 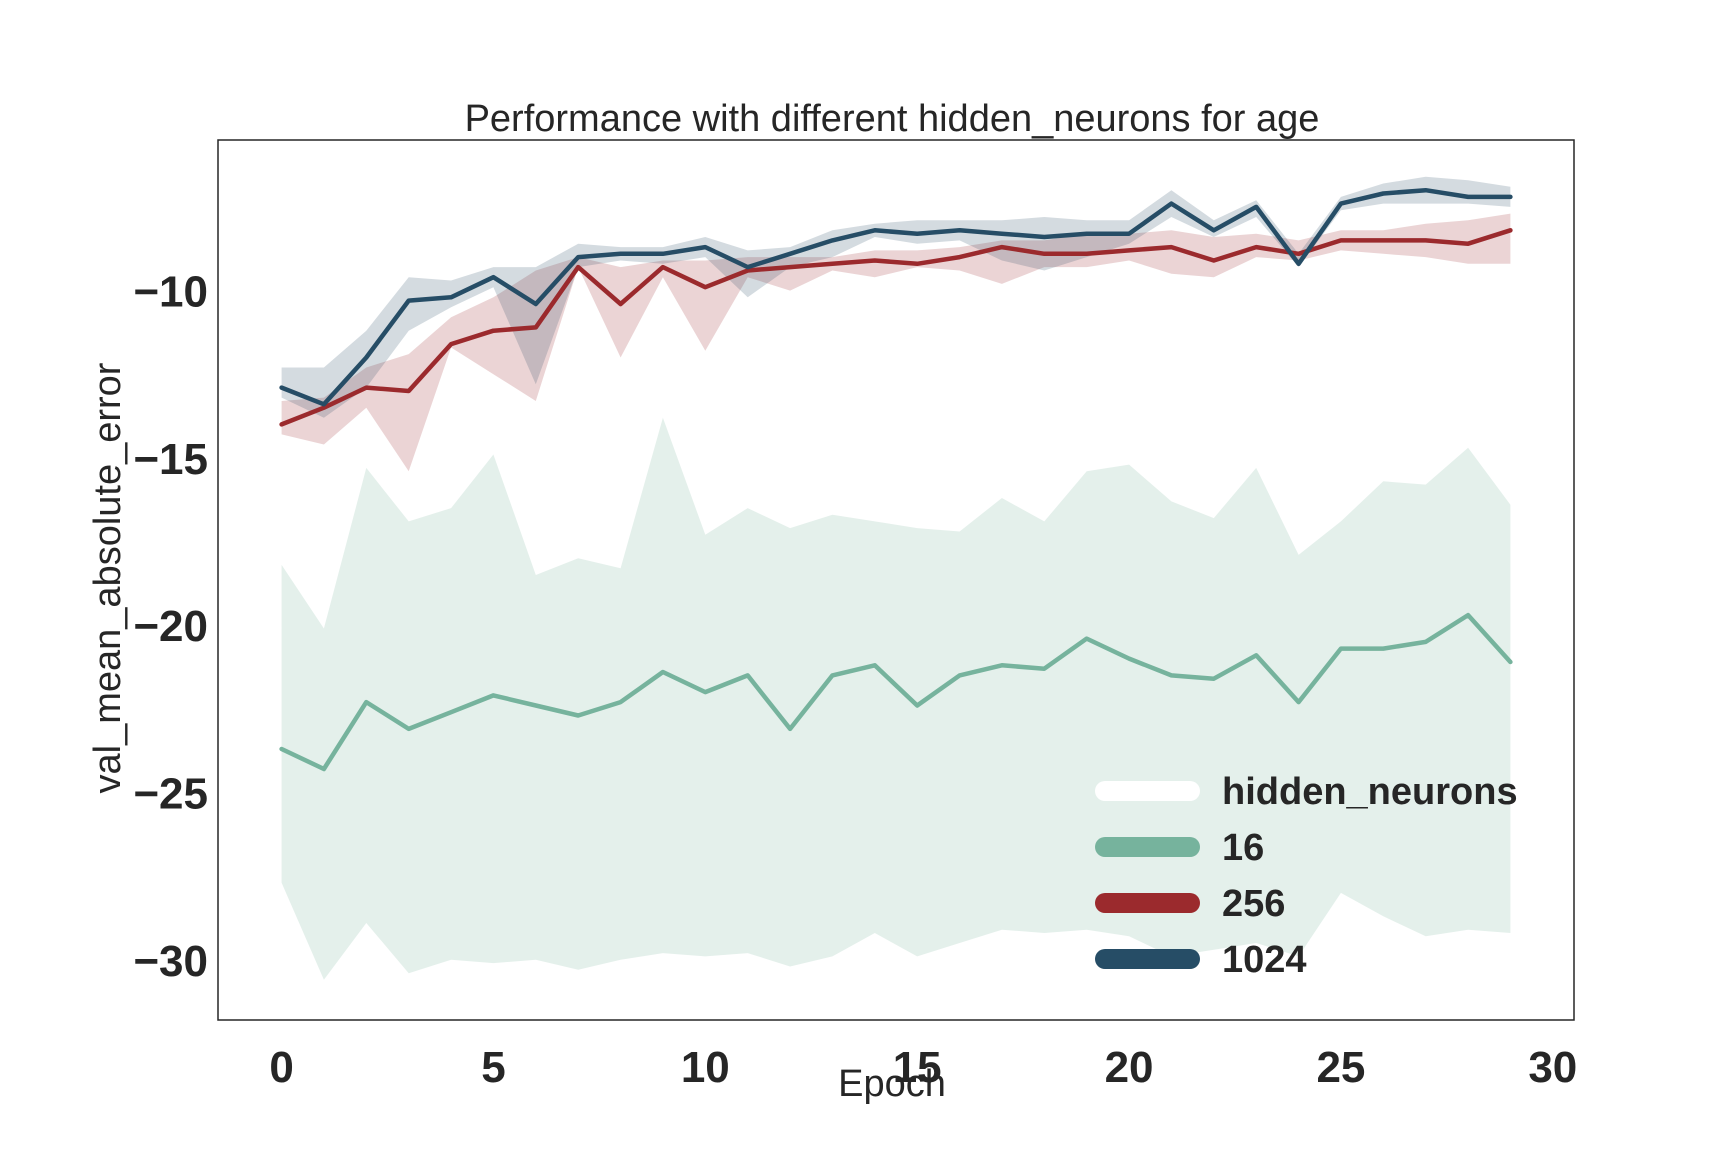 What do you see at coordinates (917, 1067) in the screenshot?
I see `x-tick-label: 15` at bounding box center [917, 1067].